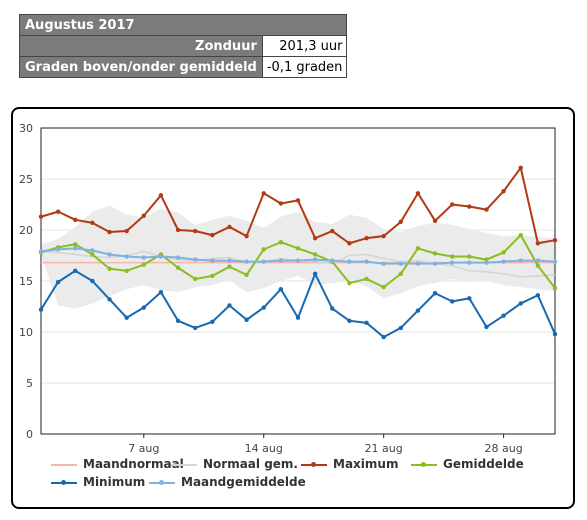 This screenshot has height=520, width=587. Describe the element at coordinates (26, 332) in the screenshot. I see `y-tick-label: 10` at that location.